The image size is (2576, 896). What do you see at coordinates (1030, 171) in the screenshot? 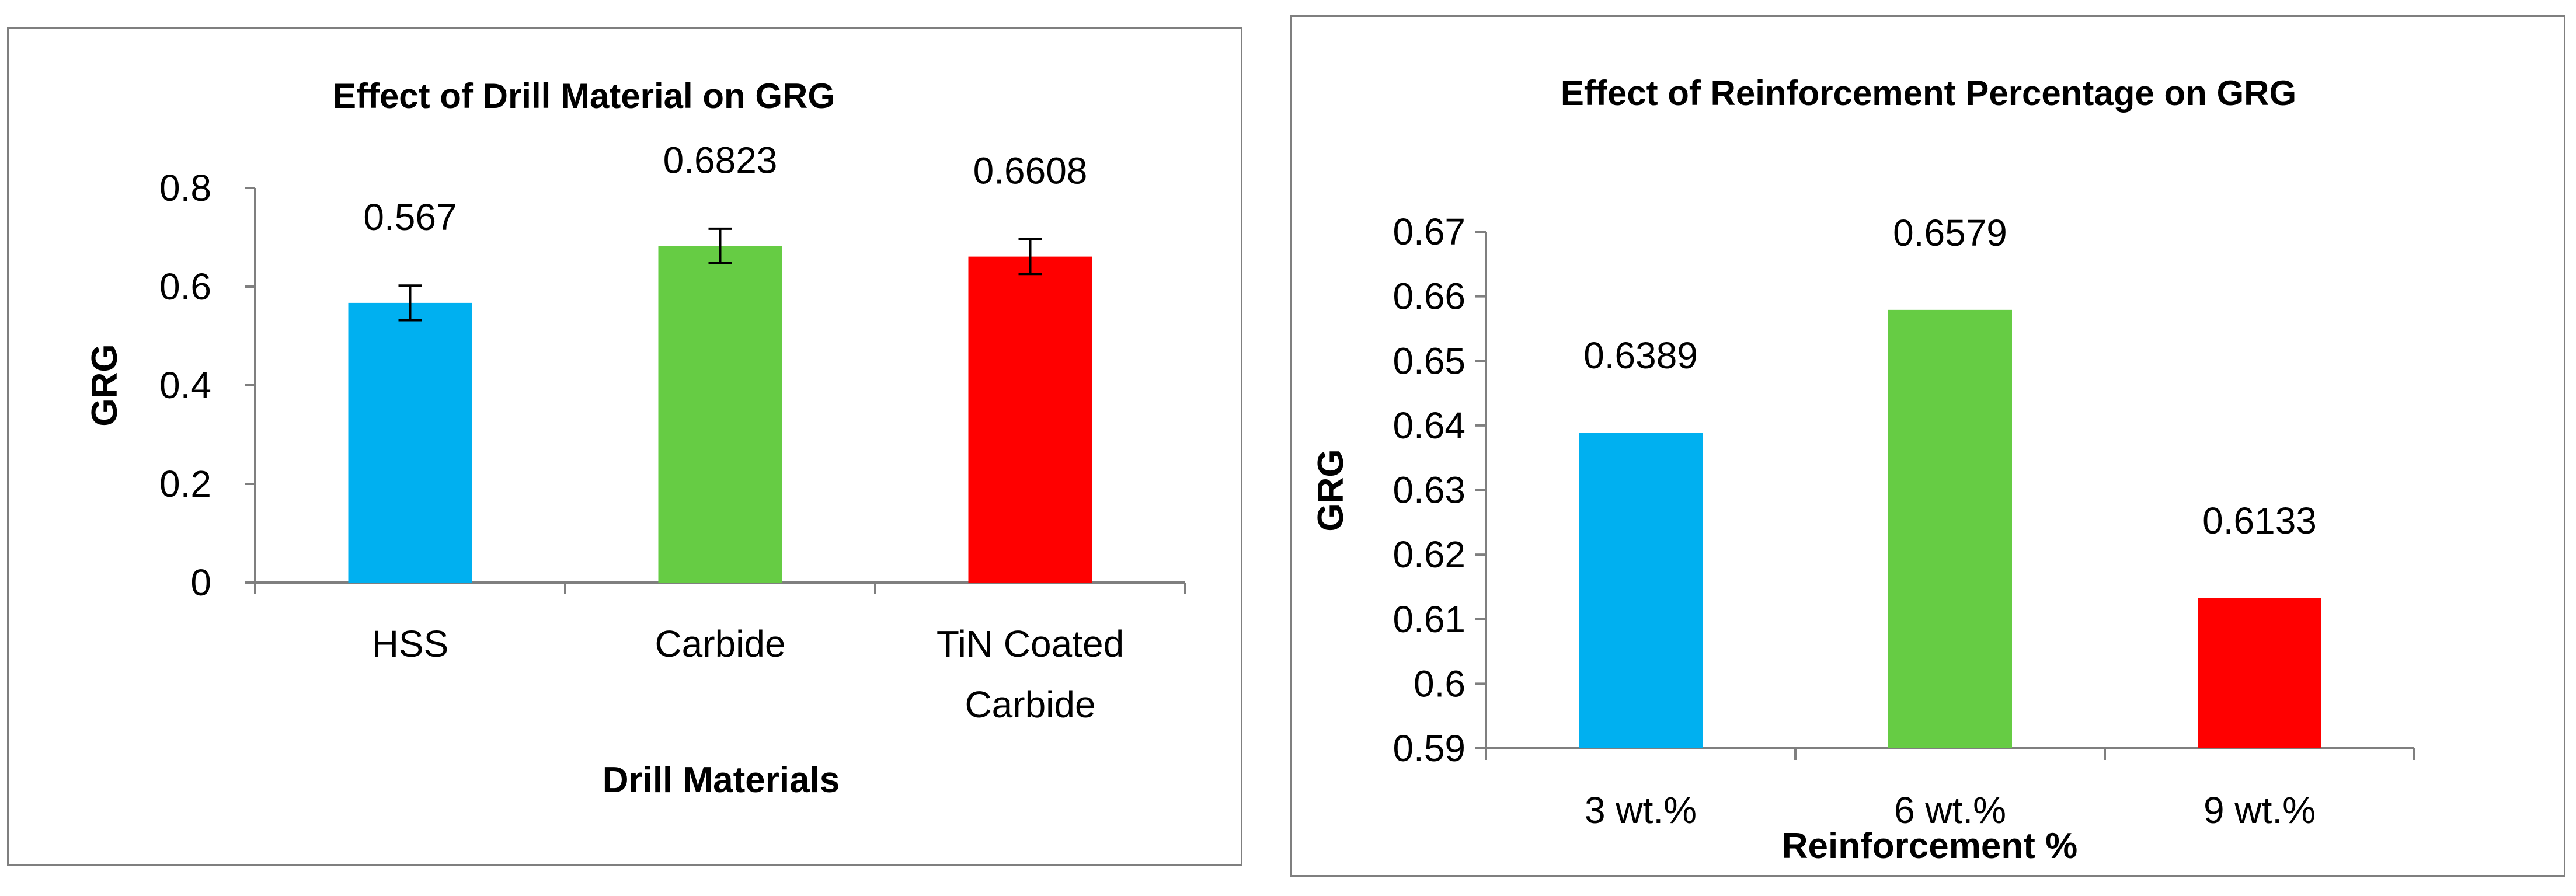
I see `data-label: 0.6608` at bounding box center [1030, 171].